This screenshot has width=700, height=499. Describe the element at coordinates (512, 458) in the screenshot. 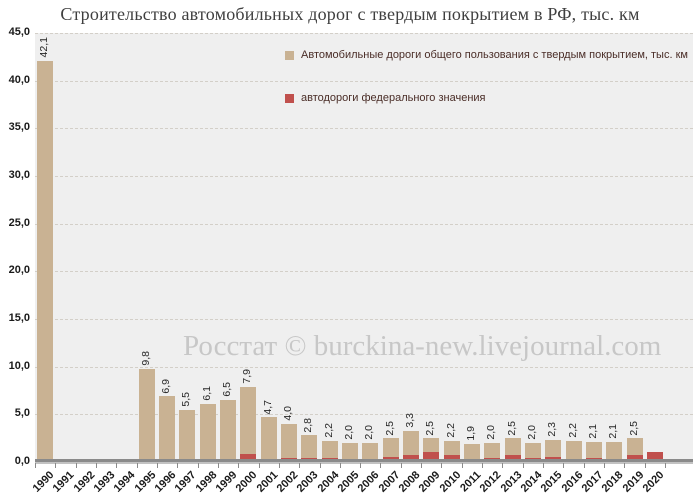

I see `bar-federal-2013` at that location.